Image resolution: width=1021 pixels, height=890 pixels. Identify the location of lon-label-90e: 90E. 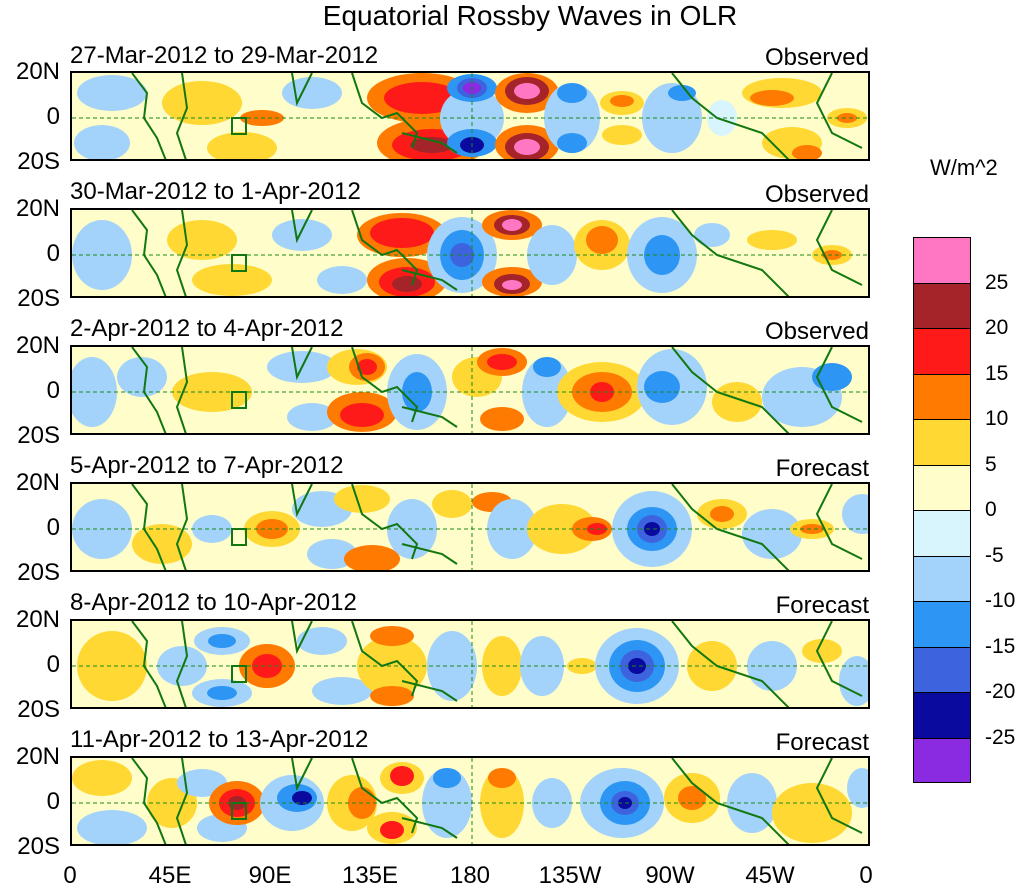
(270, 875).